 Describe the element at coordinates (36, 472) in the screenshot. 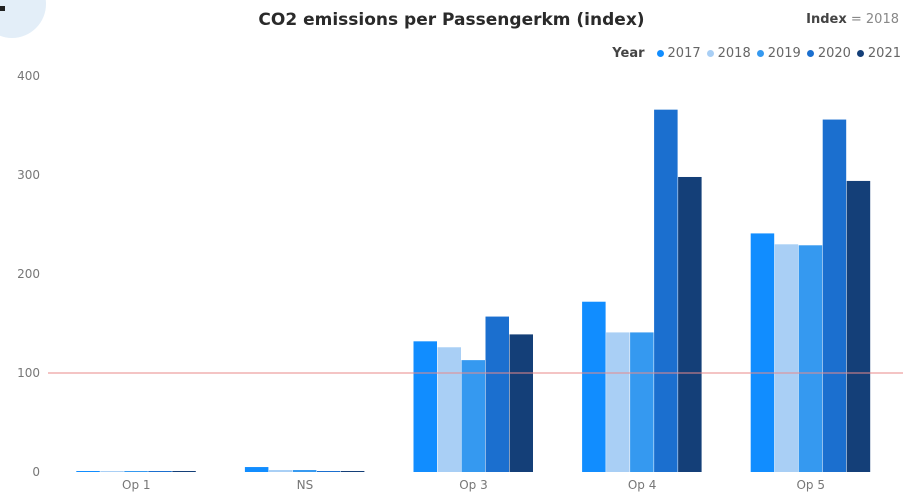

I see `y-tick-label: 0` at that location.